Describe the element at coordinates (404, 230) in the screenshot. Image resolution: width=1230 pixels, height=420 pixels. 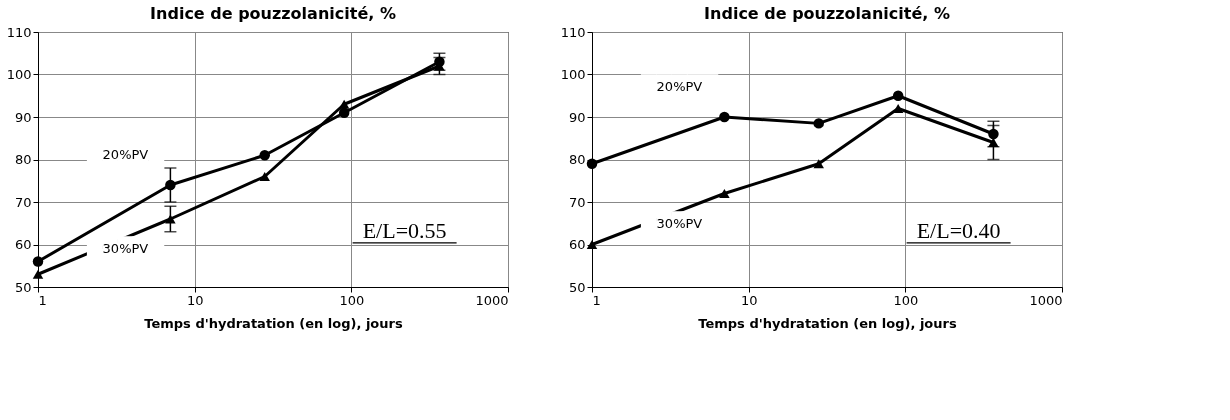
I see `annotation: E/L=0.55` at that location.